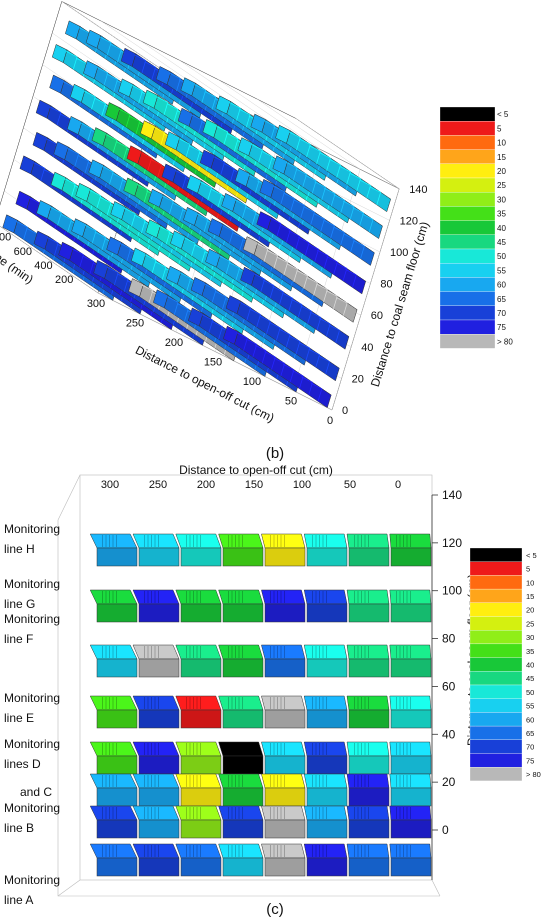 Image resolution: width=550 pixels, height=922 pixels. What do you see at coordinates (69, 497) in the screenshot?
I see `panel-c-frame-edge` at bounding box center [69, 497].